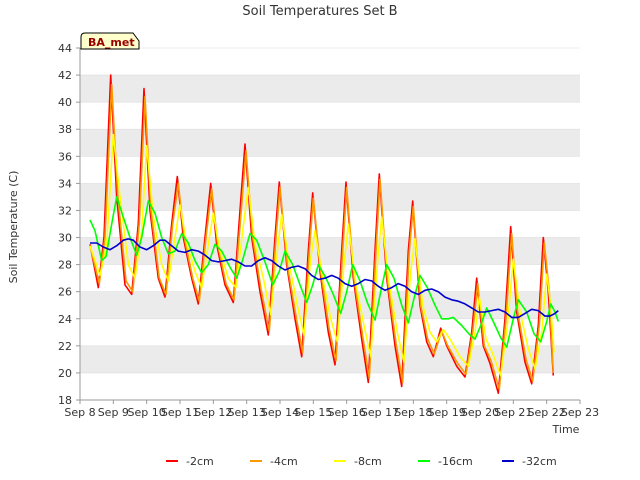 This screenshot has height=480, width=640. Describe the element at coordinates (213, 412) in the screenshot. I see `x-tick-label: Sep 12` at that location.